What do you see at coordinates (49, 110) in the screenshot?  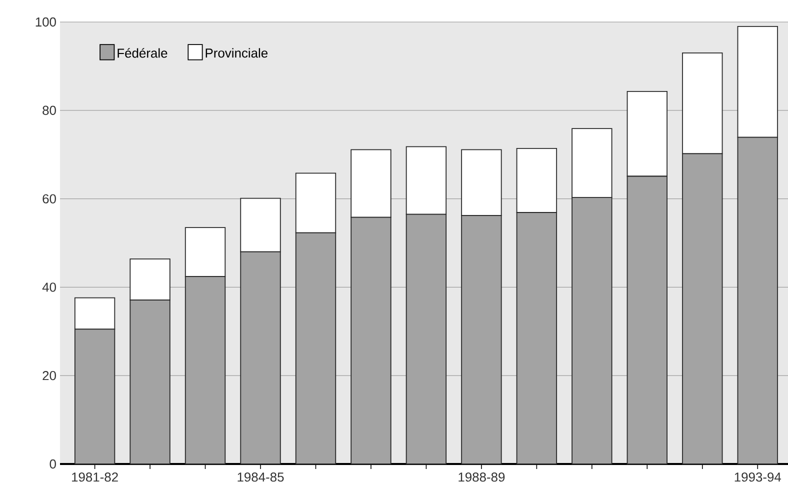 I see `y-tick-label: 80` at bounding box center [49, 110].